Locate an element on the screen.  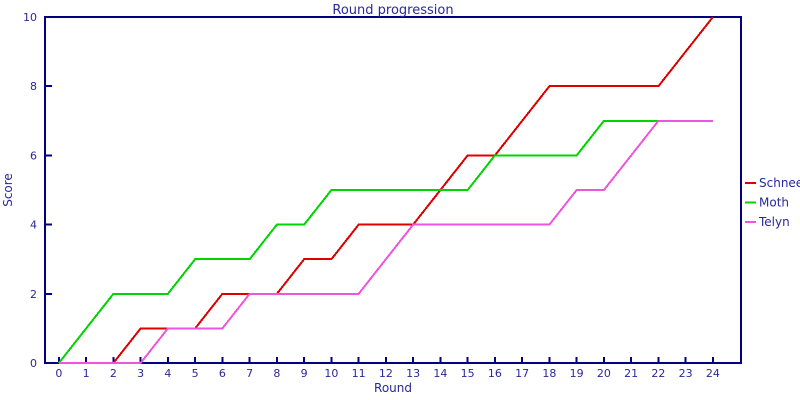
x-tick-label: 21 is located at coordinates (631, 373).